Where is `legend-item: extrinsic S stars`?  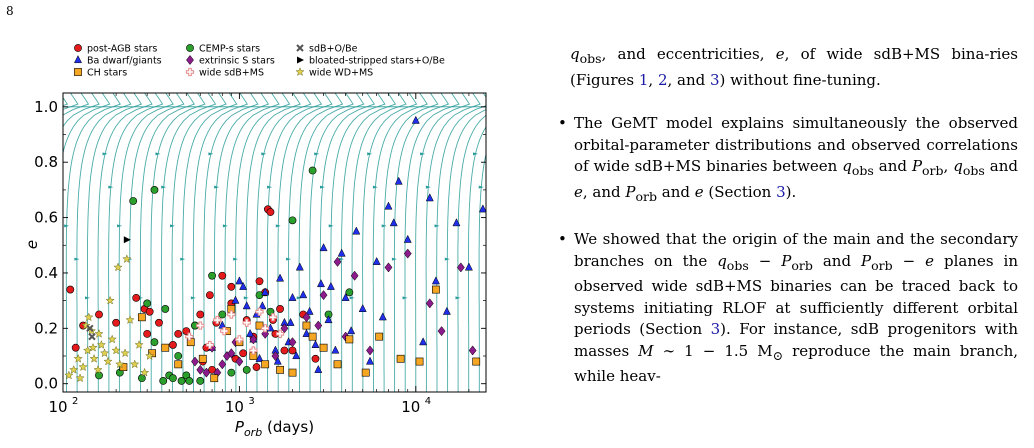
legend-item: extrinsic S stars is located at coordinates (230, 60).